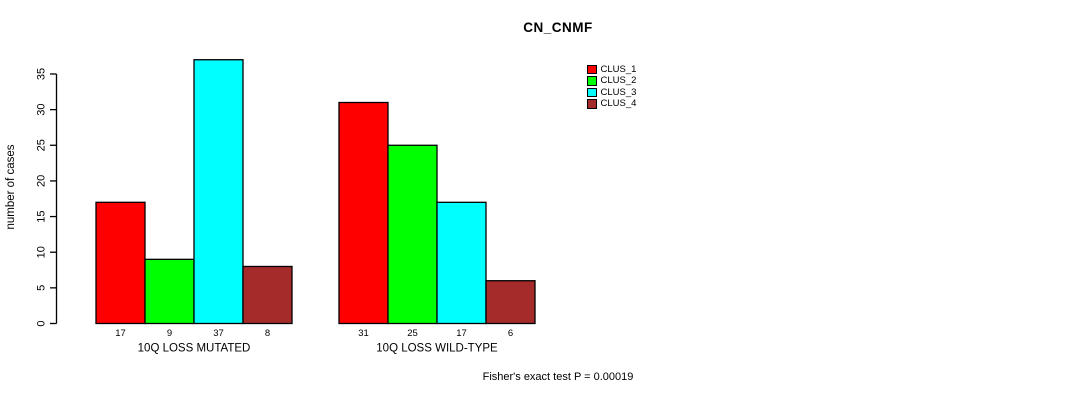 The width and height of the screenshot is (1090, 400). I want to click on y-axis-tick-label: 25, so click(41, 145).